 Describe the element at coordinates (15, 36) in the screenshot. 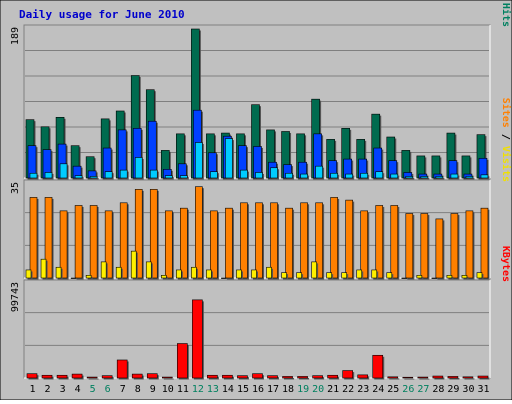

I see `y-max-label: 189` at that location.